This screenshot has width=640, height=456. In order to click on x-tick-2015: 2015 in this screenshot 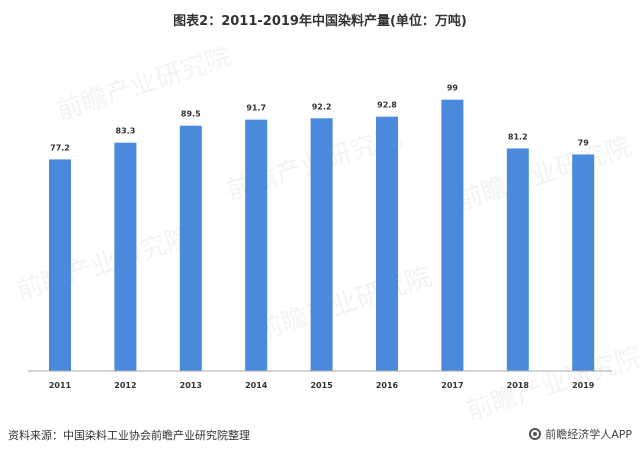, I will do `click(321, 385)`.